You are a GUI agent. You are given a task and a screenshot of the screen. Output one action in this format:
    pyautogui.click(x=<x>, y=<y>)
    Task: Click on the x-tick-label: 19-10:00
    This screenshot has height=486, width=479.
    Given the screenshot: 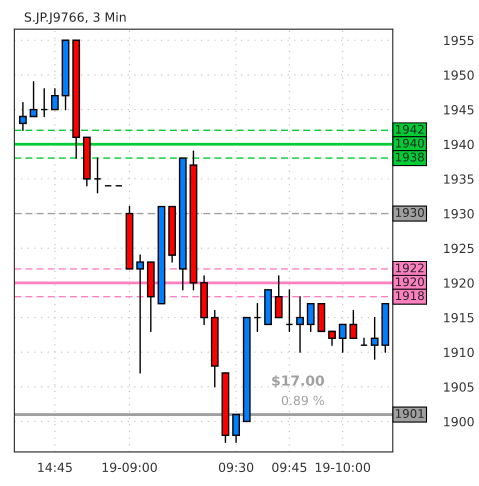 What is the action you would take?
    pyautogui.click(x=343, y=467)
    